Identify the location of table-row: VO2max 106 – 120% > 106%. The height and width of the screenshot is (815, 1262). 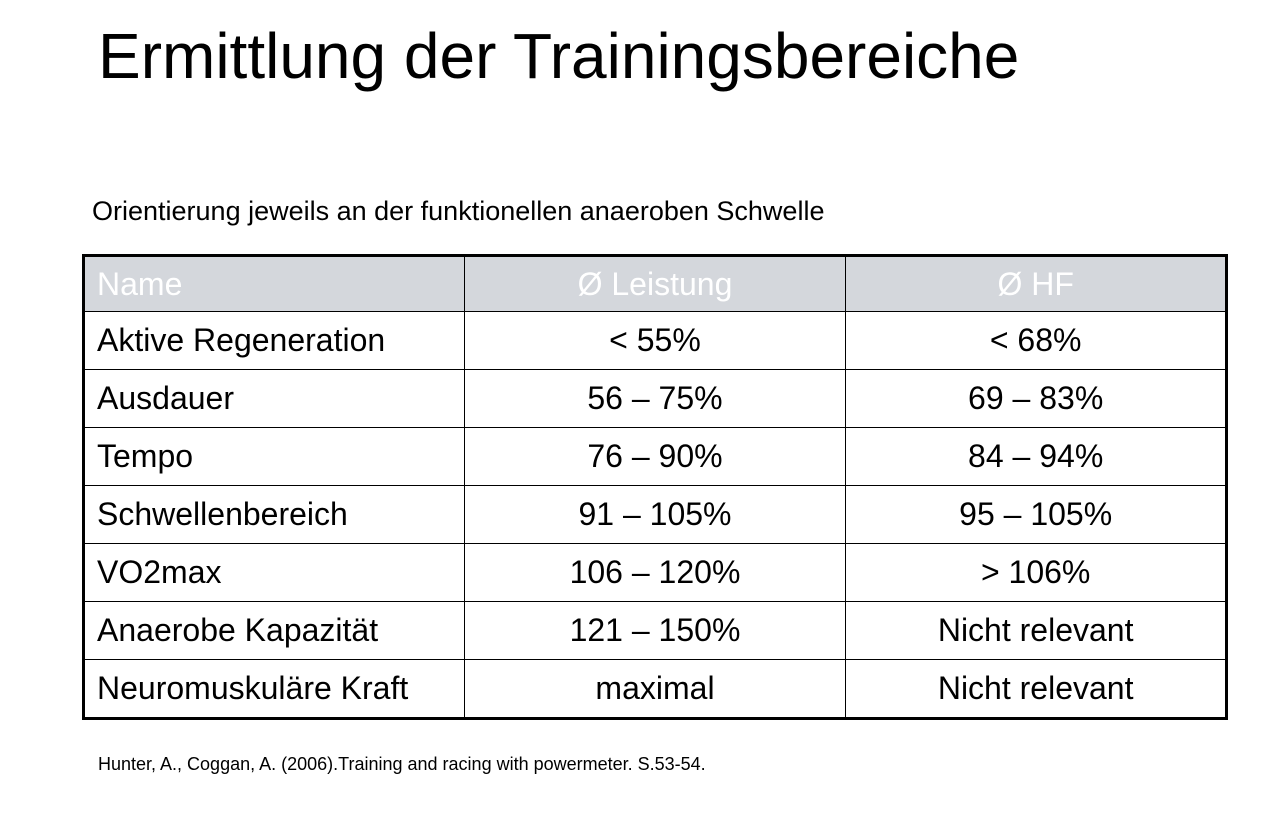
(655, 572).